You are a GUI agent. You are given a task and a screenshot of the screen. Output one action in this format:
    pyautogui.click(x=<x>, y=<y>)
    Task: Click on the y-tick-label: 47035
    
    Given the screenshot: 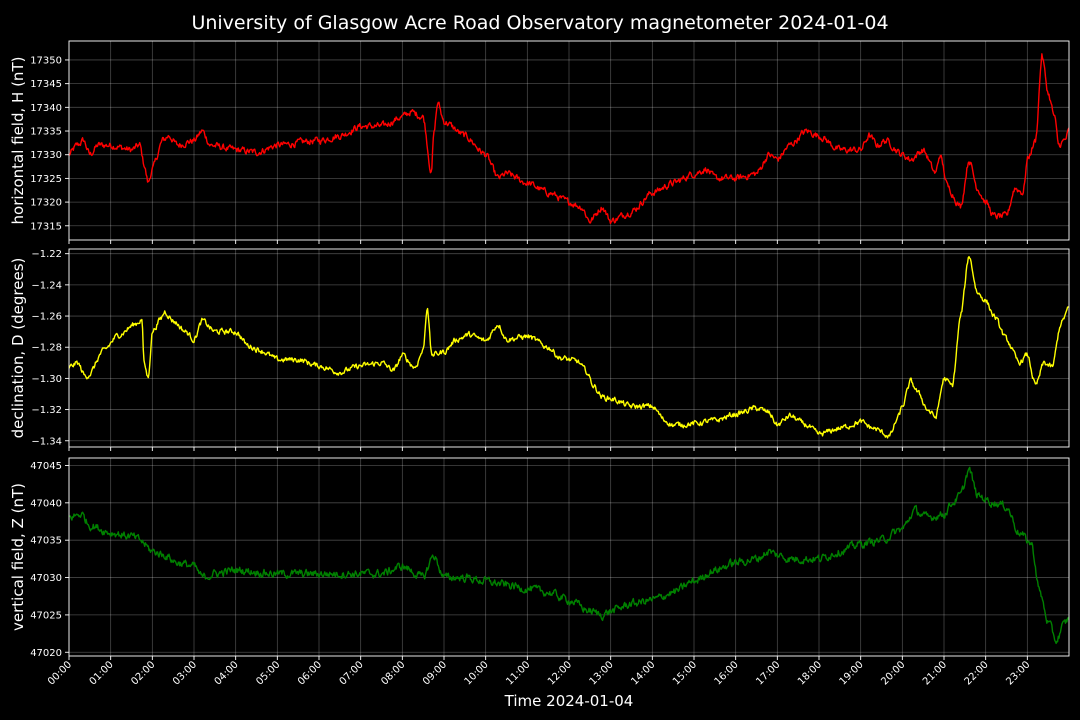 What is the action you would take?
    pyautogui.click(x=46, y=541)
    